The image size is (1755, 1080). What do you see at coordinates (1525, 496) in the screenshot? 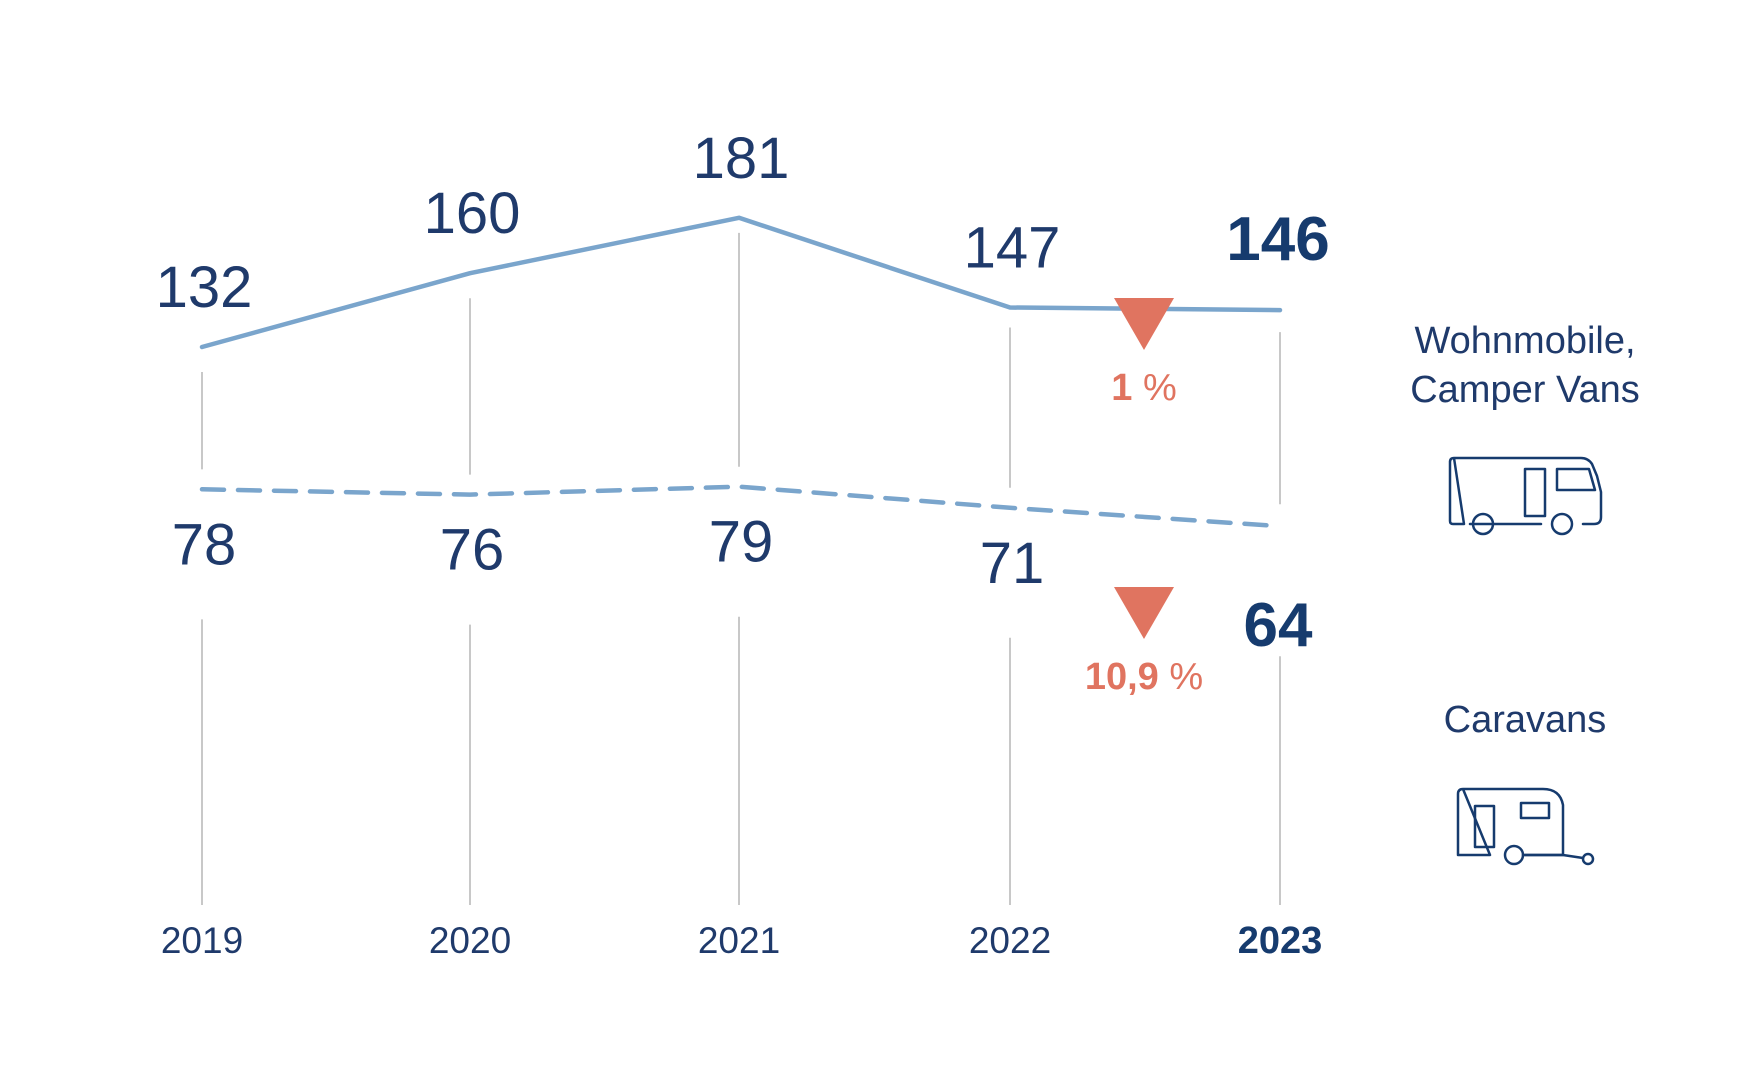
I see `motorhome-icon` at bounding box center [1525, 496].